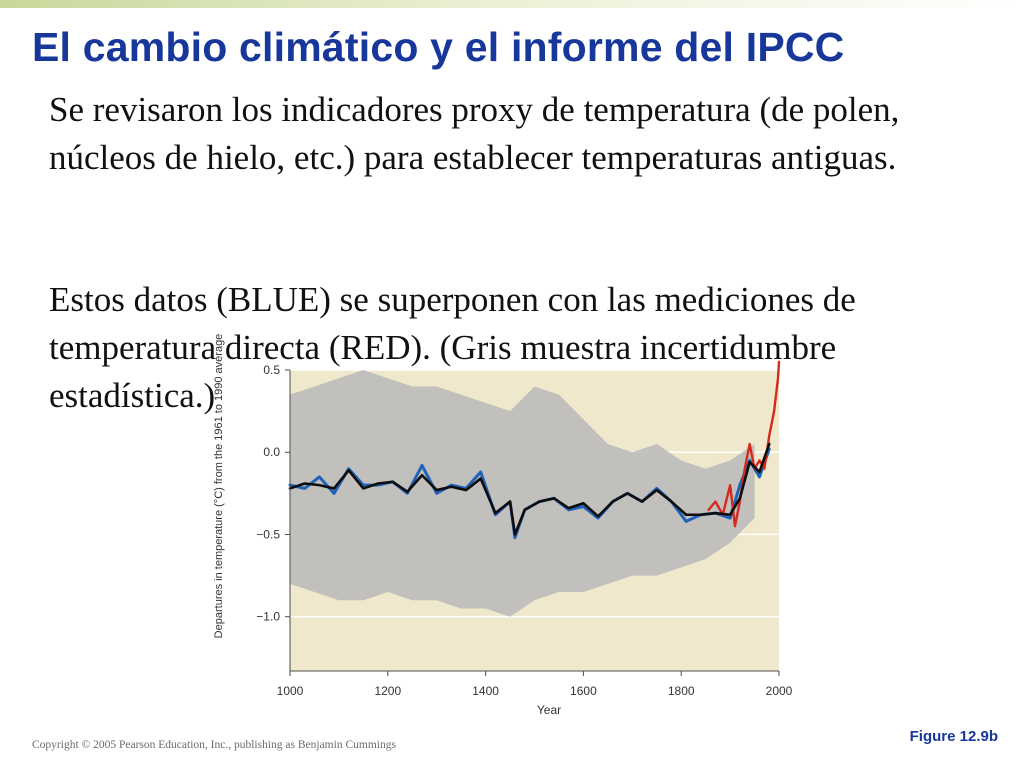  Describe the element at coordinates (268, 617) in the screenshot. I see `y-tick-label: −1.0` at that location.